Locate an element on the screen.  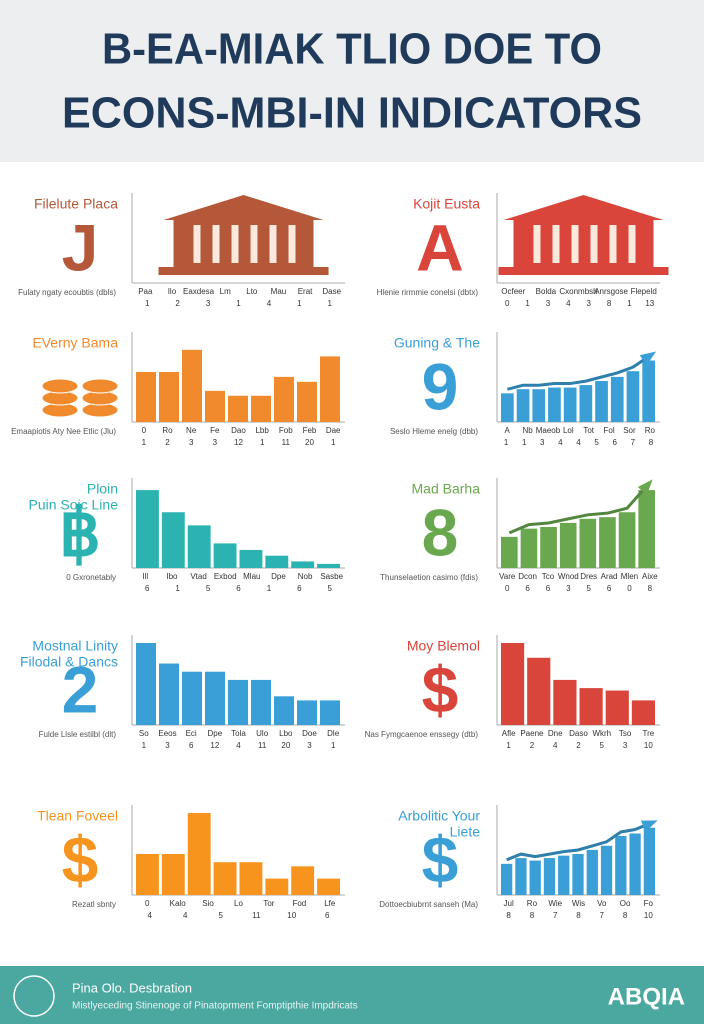
x-tick-label: Paa is located at coordinates (145, 291).